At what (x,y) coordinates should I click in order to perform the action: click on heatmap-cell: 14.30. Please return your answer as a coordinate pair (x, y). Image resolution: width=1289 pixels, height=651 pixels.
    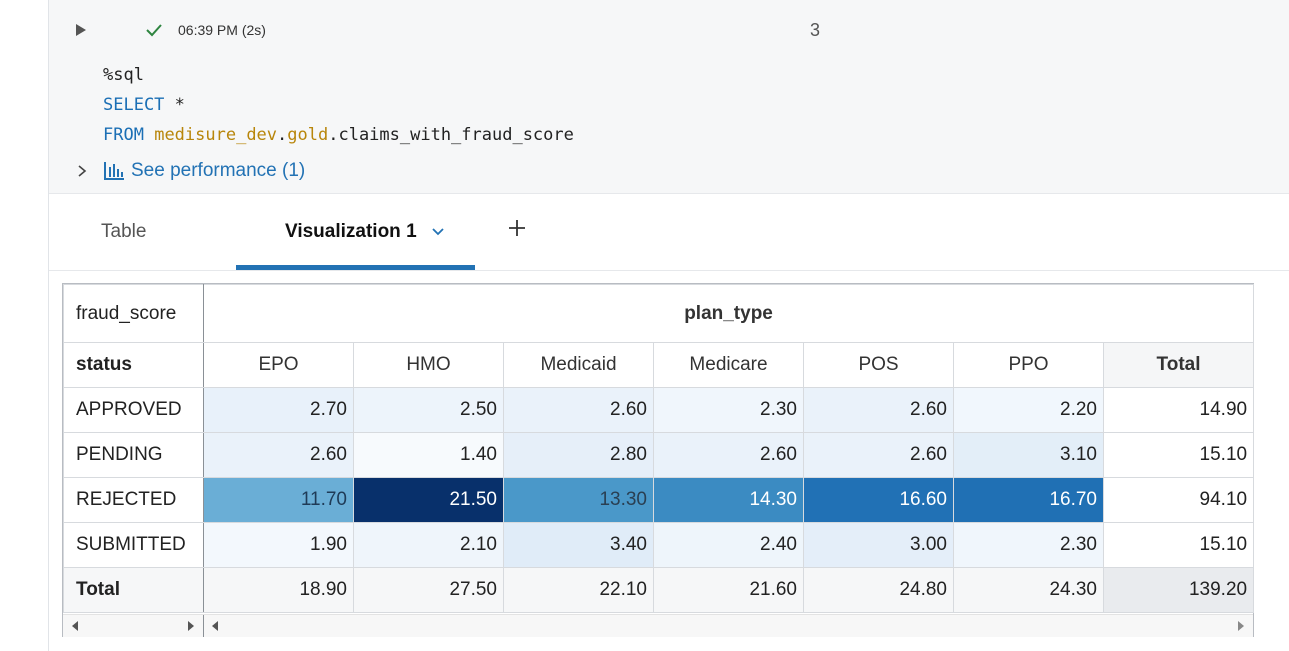
    Looking at the image, I should click on (728, 500).